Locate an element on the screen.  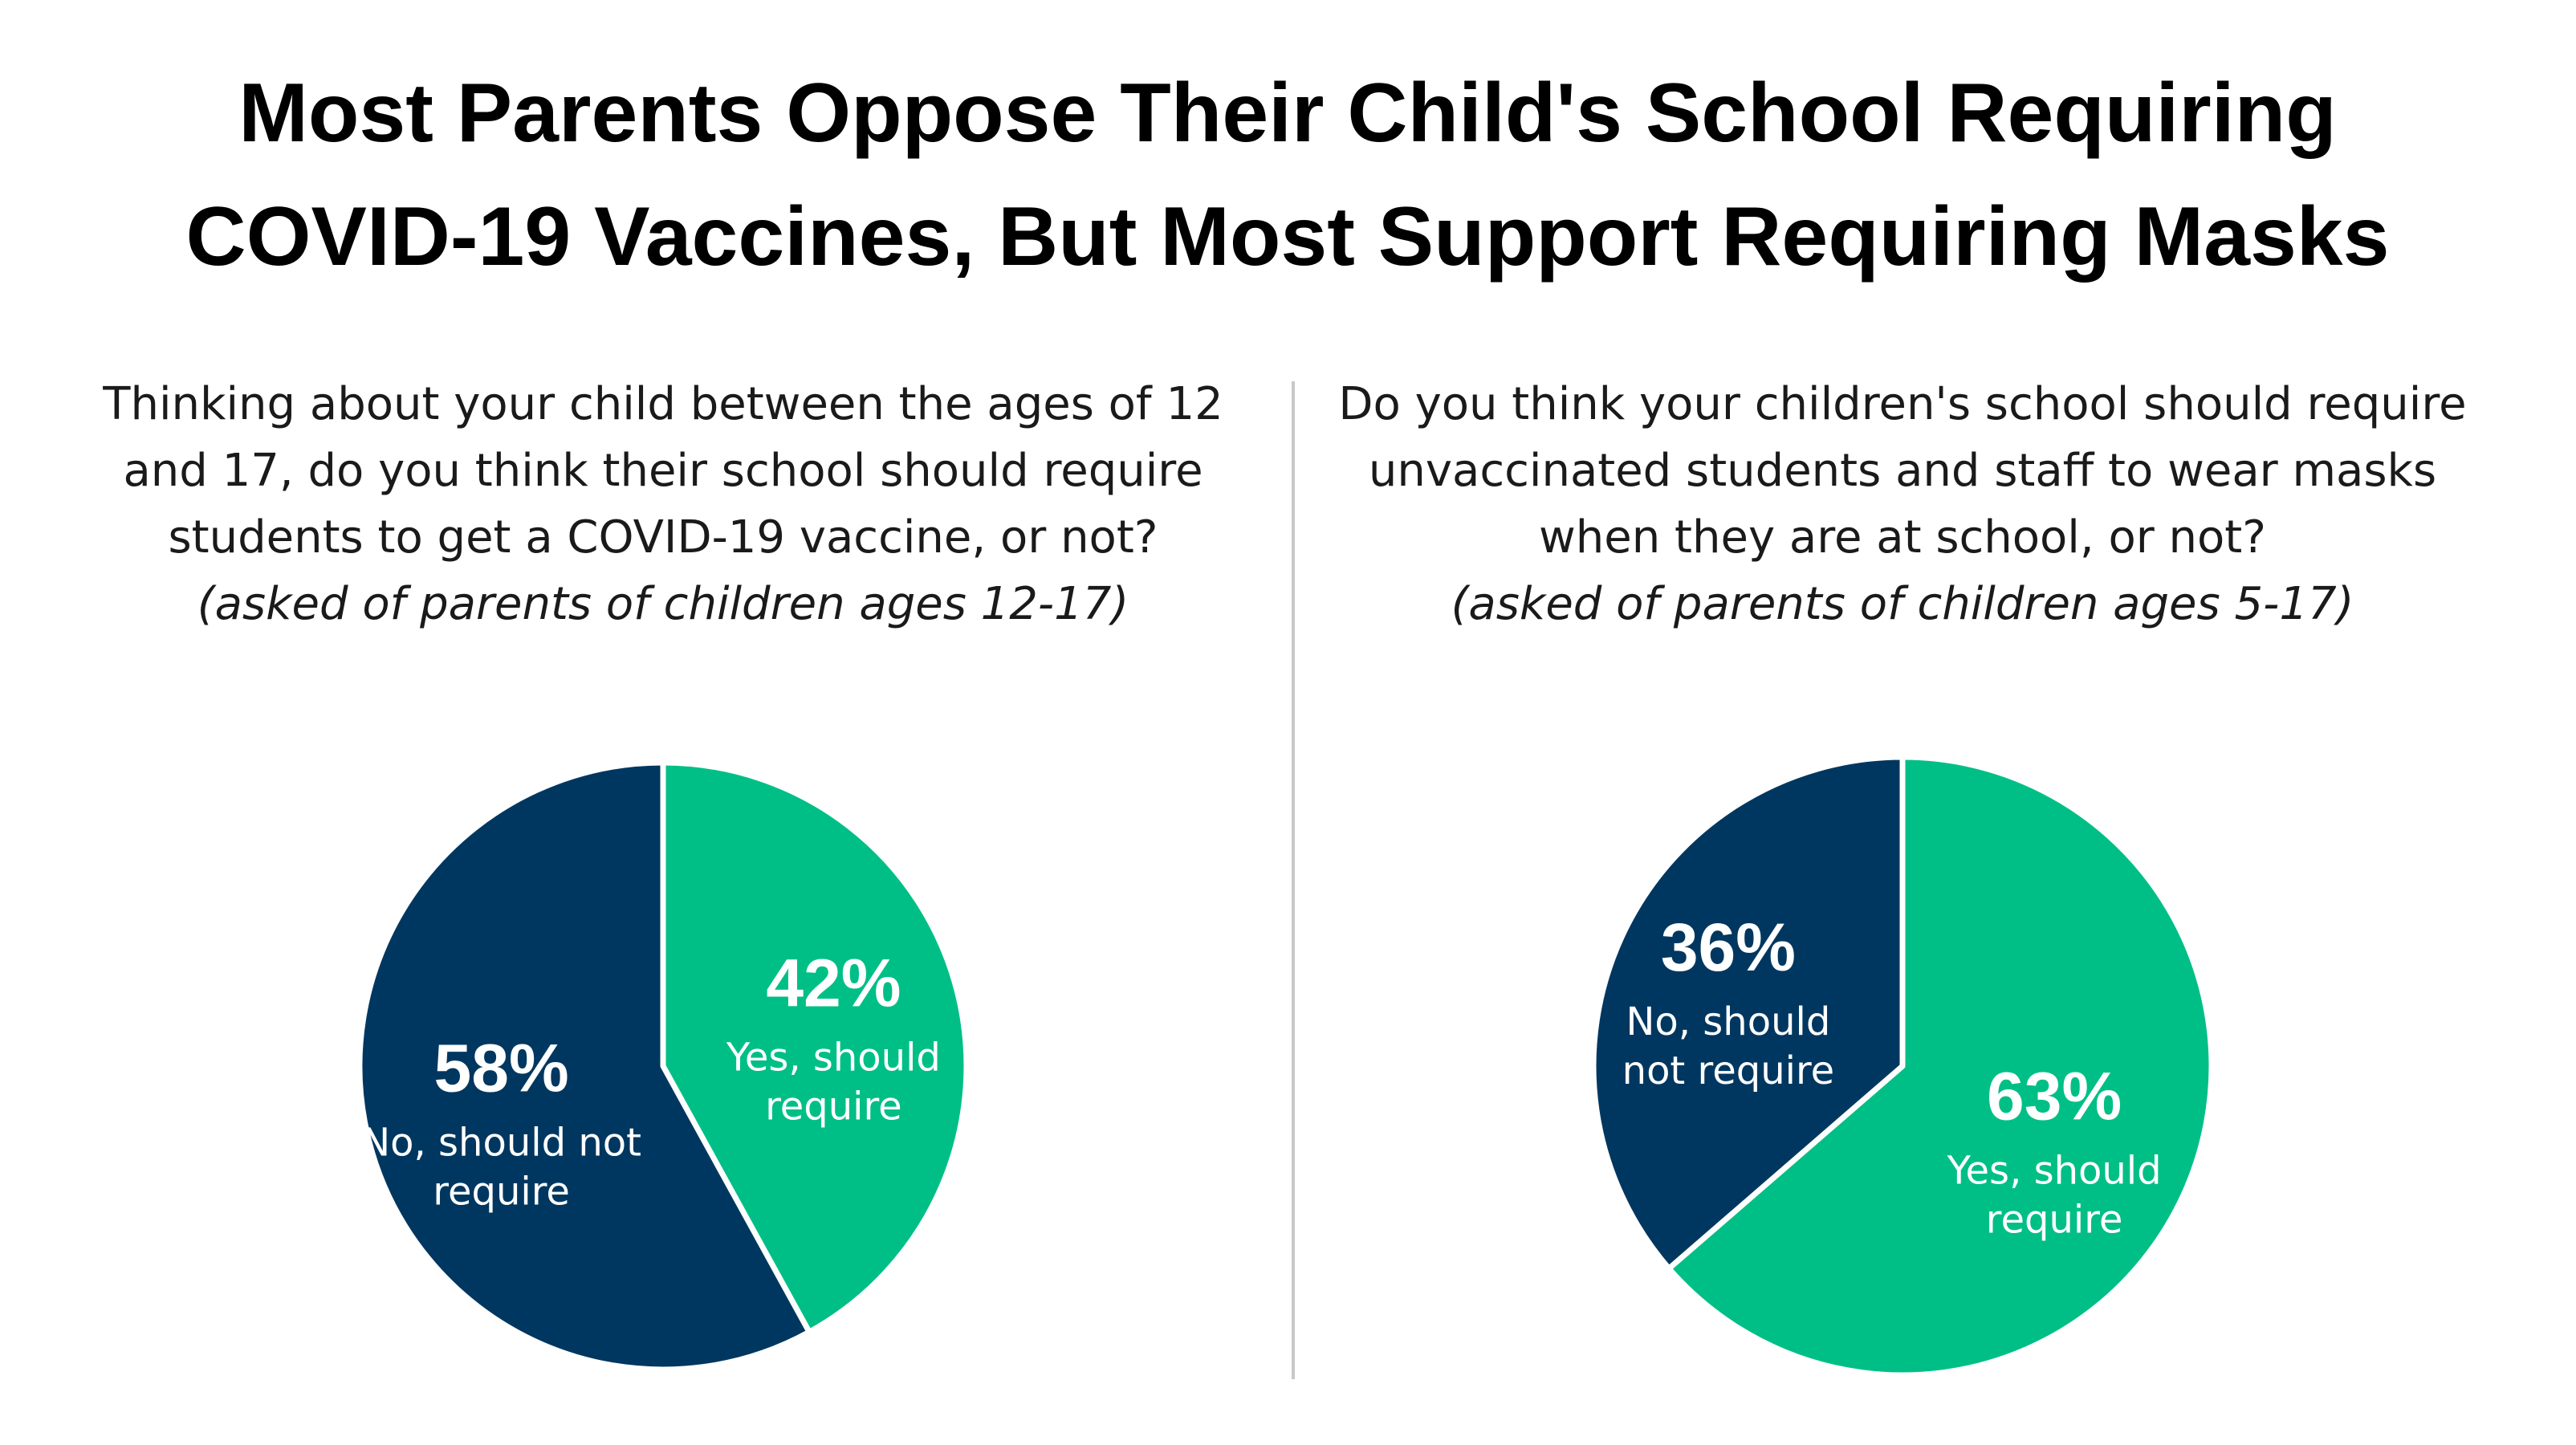
right-pie-yes-percent-label: 63% is located at coordinates (2054, 1096).